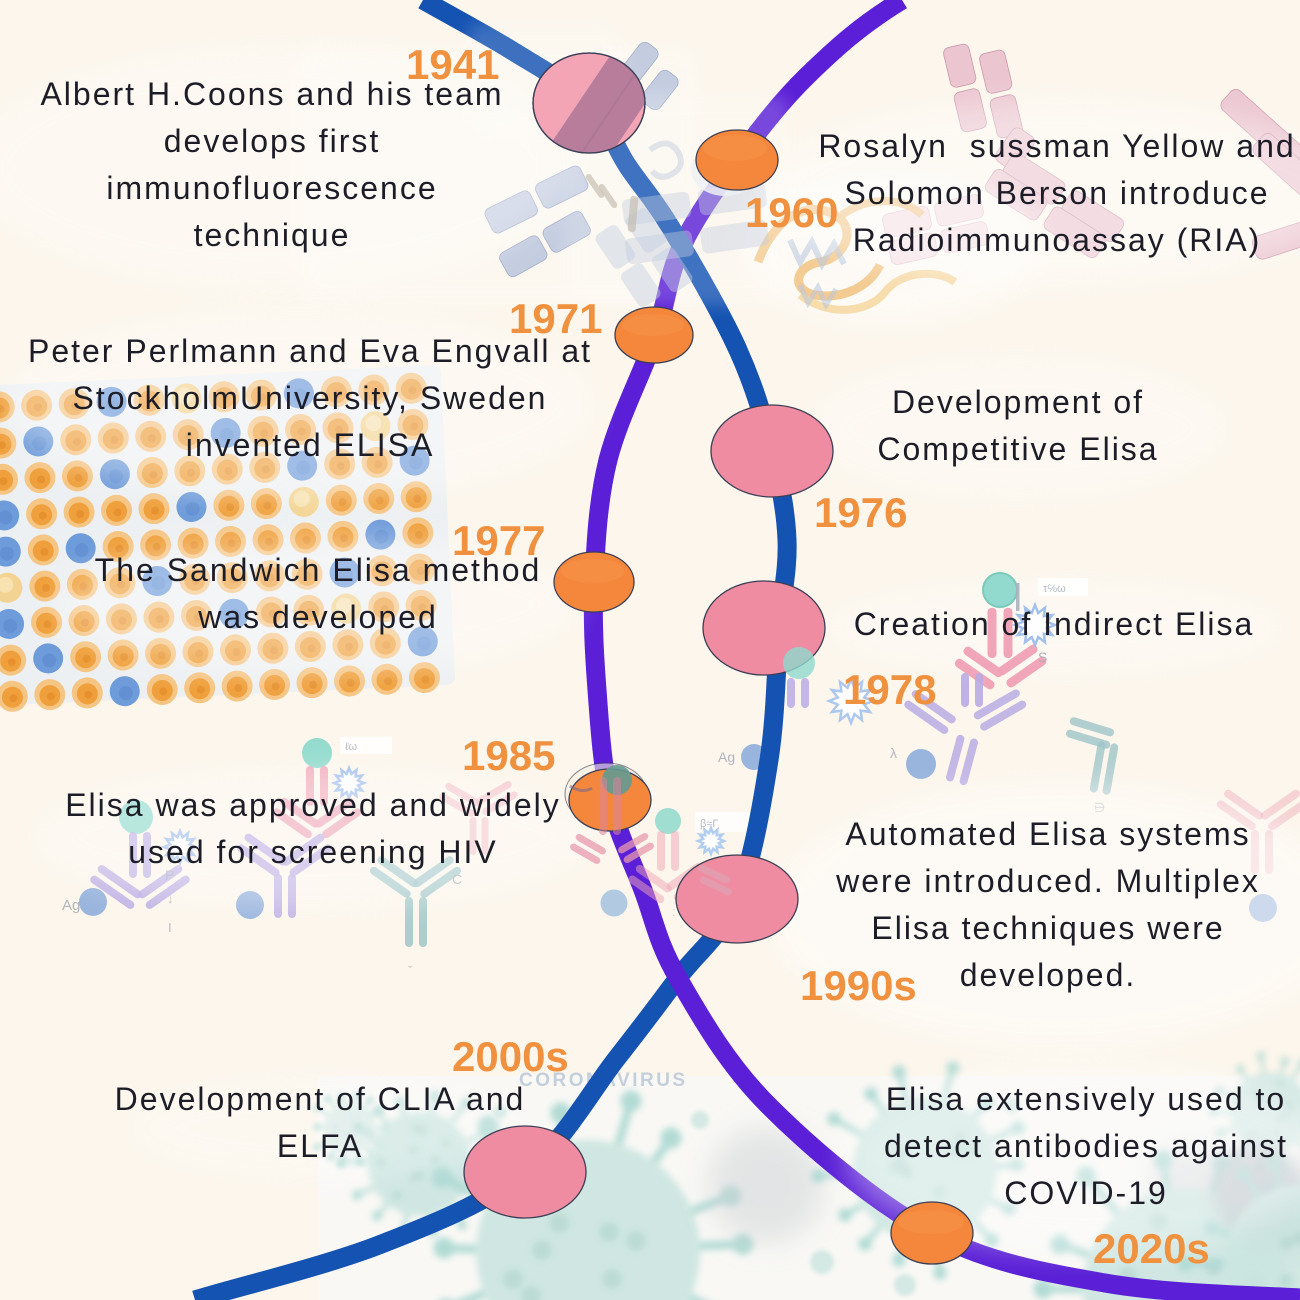  I want to click on svg-text: S, so click(1042, 657).